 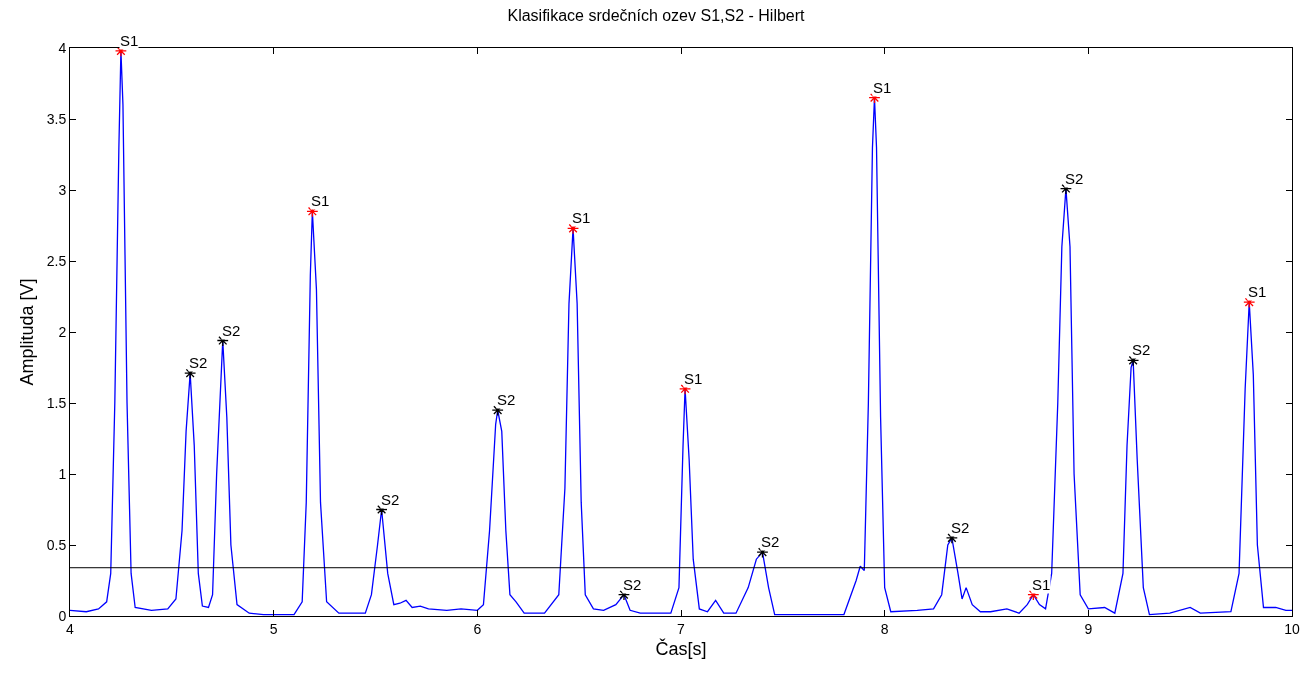 I want to click on chart-title: Klasifikace srdečních ozev S1,S2 - Hilbert, so click(x=656, y=16).